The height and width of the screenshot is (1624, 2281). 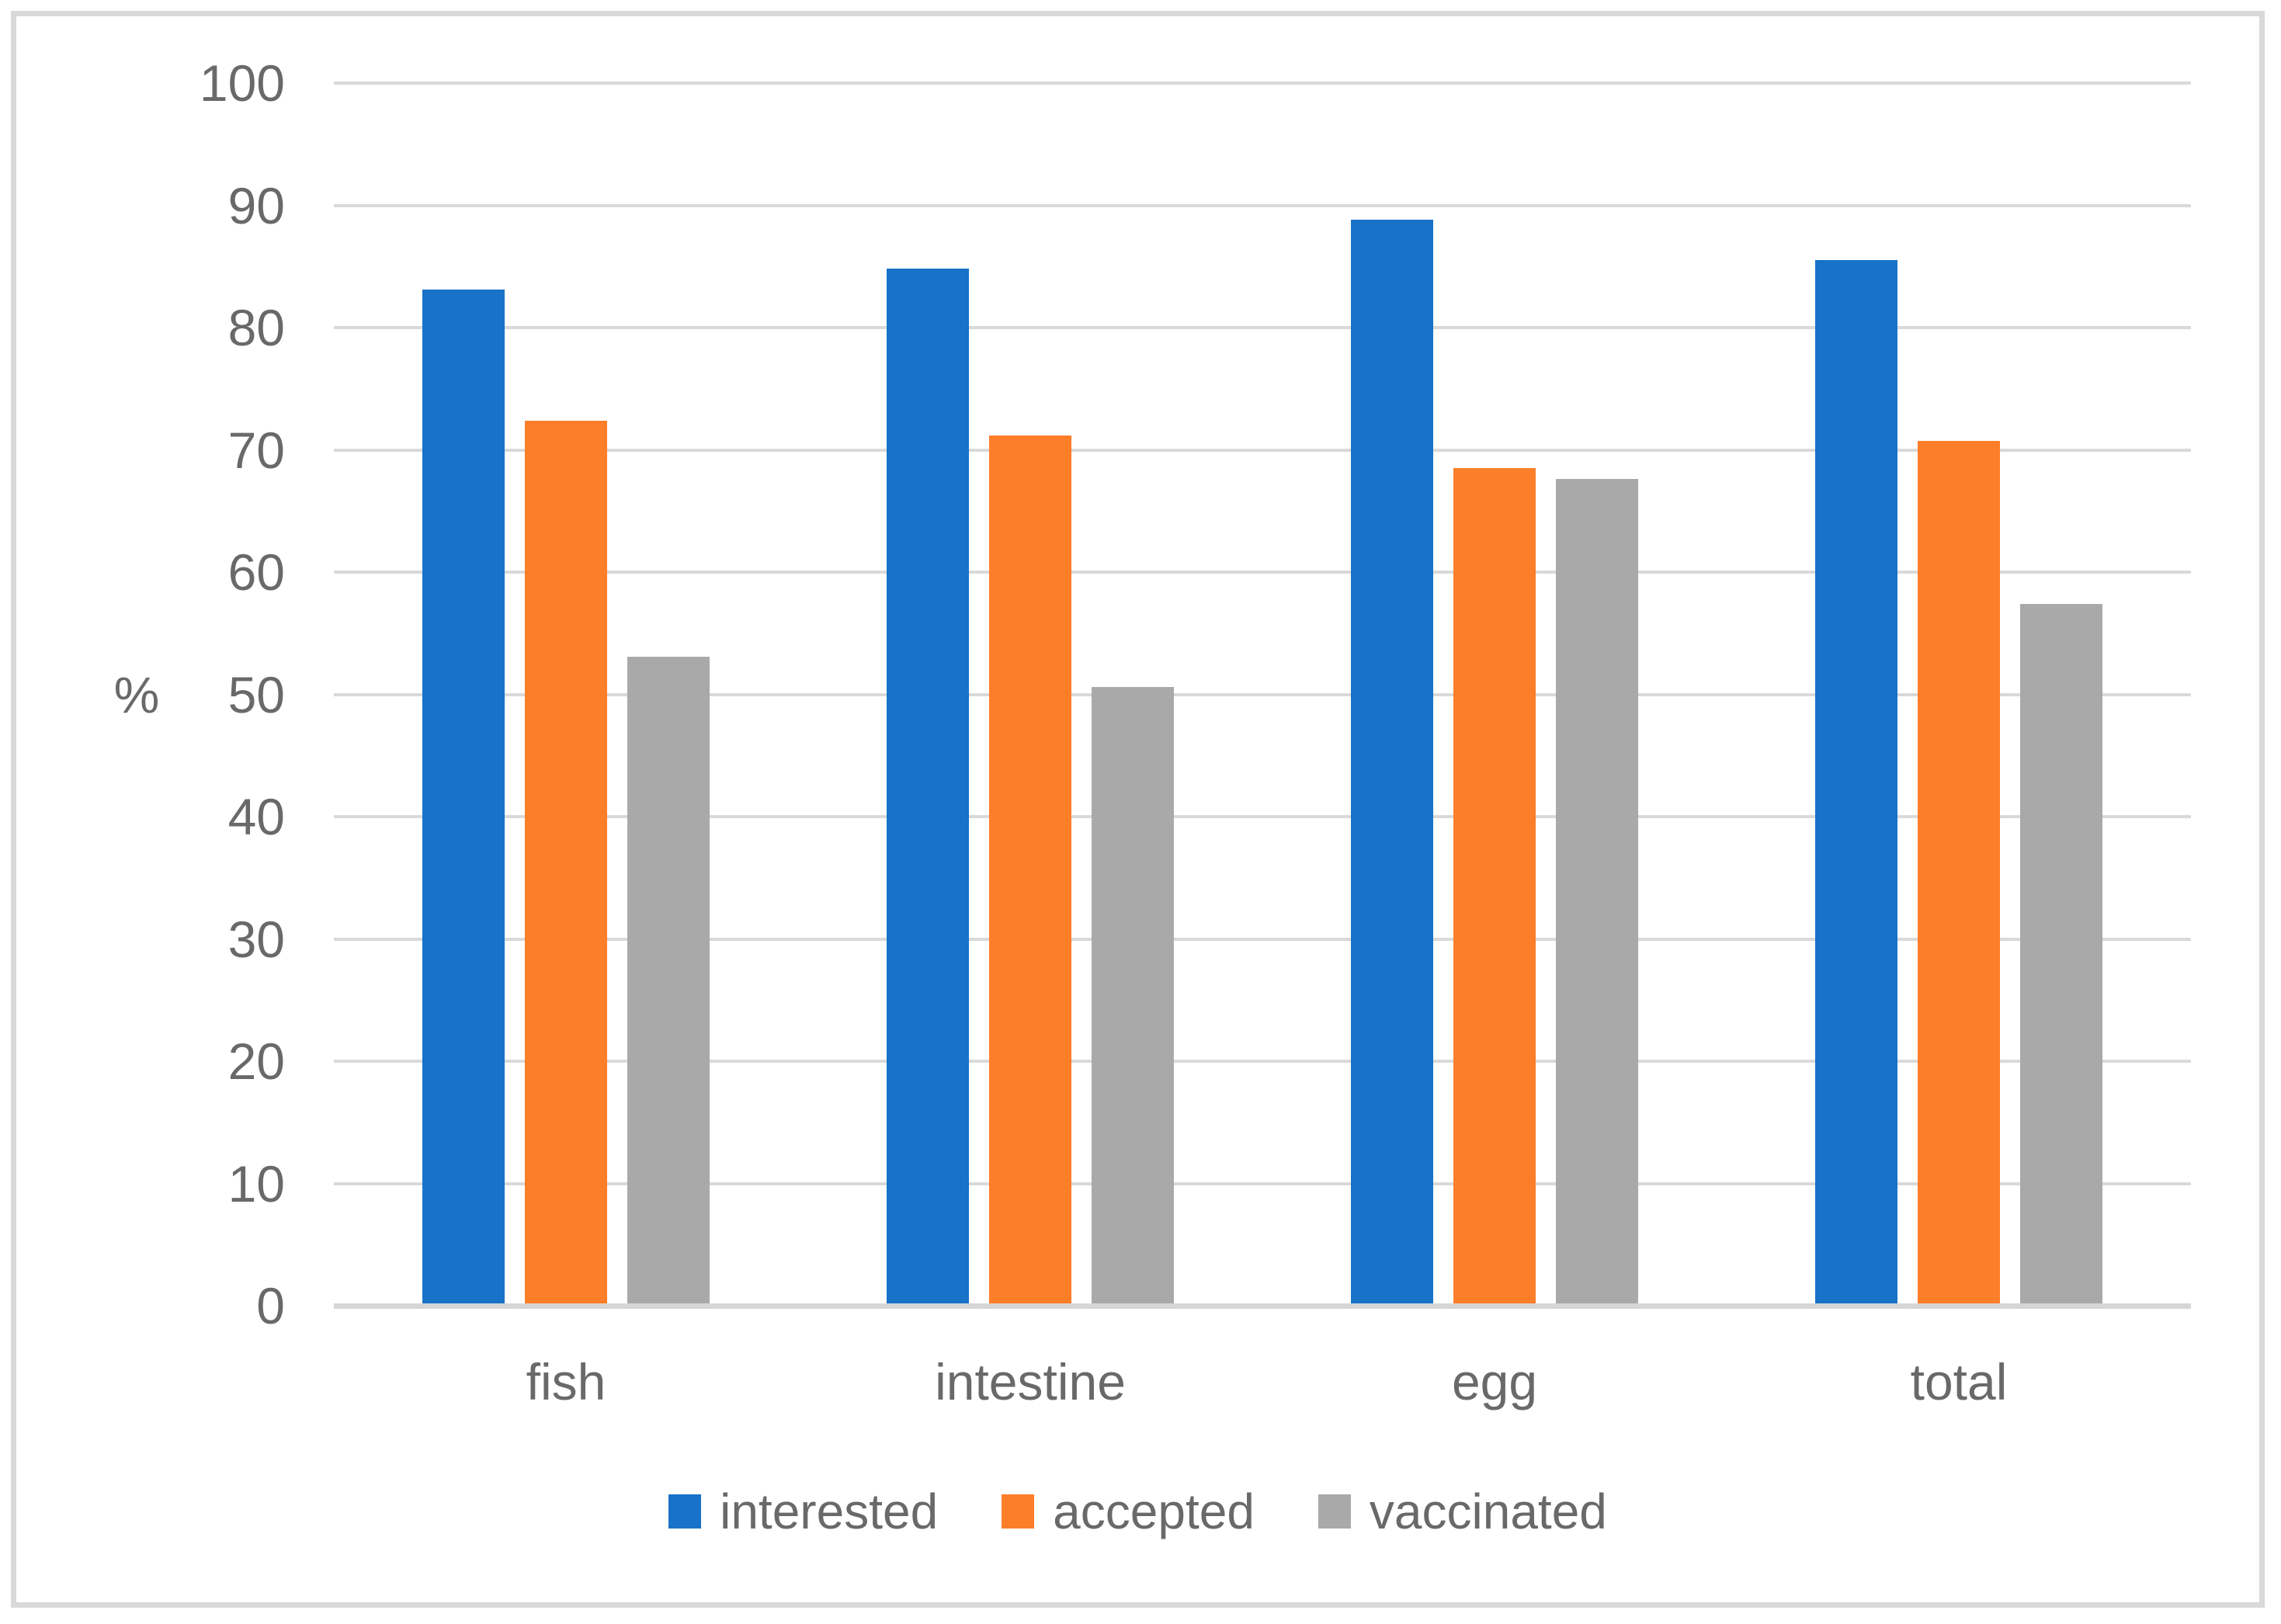 What do you see at coordinates (1959, 1382) in the screenshot?
I see `x-category-label-total: total` at bounding box center [1959, 1382].